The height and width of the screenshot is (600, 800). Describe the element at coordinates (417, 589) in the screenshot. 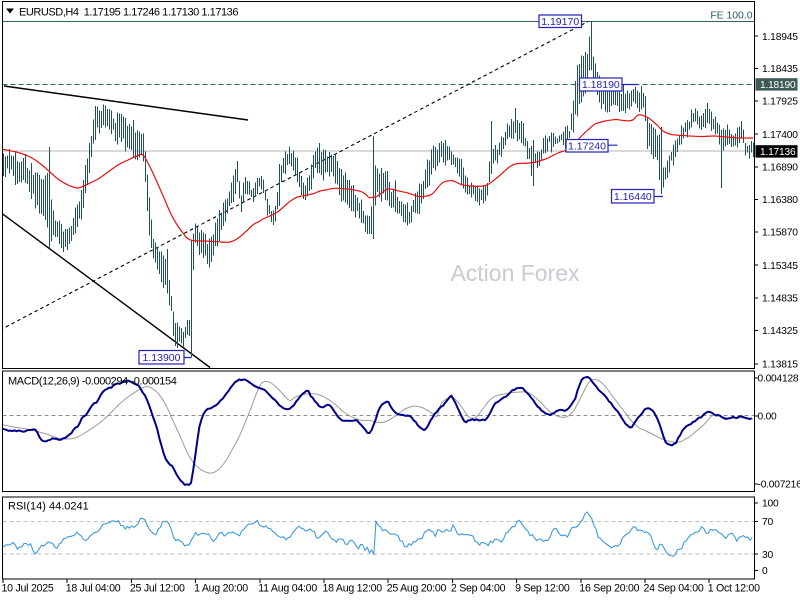

I see `svg-text: 25 Aug 20:00` at that location.